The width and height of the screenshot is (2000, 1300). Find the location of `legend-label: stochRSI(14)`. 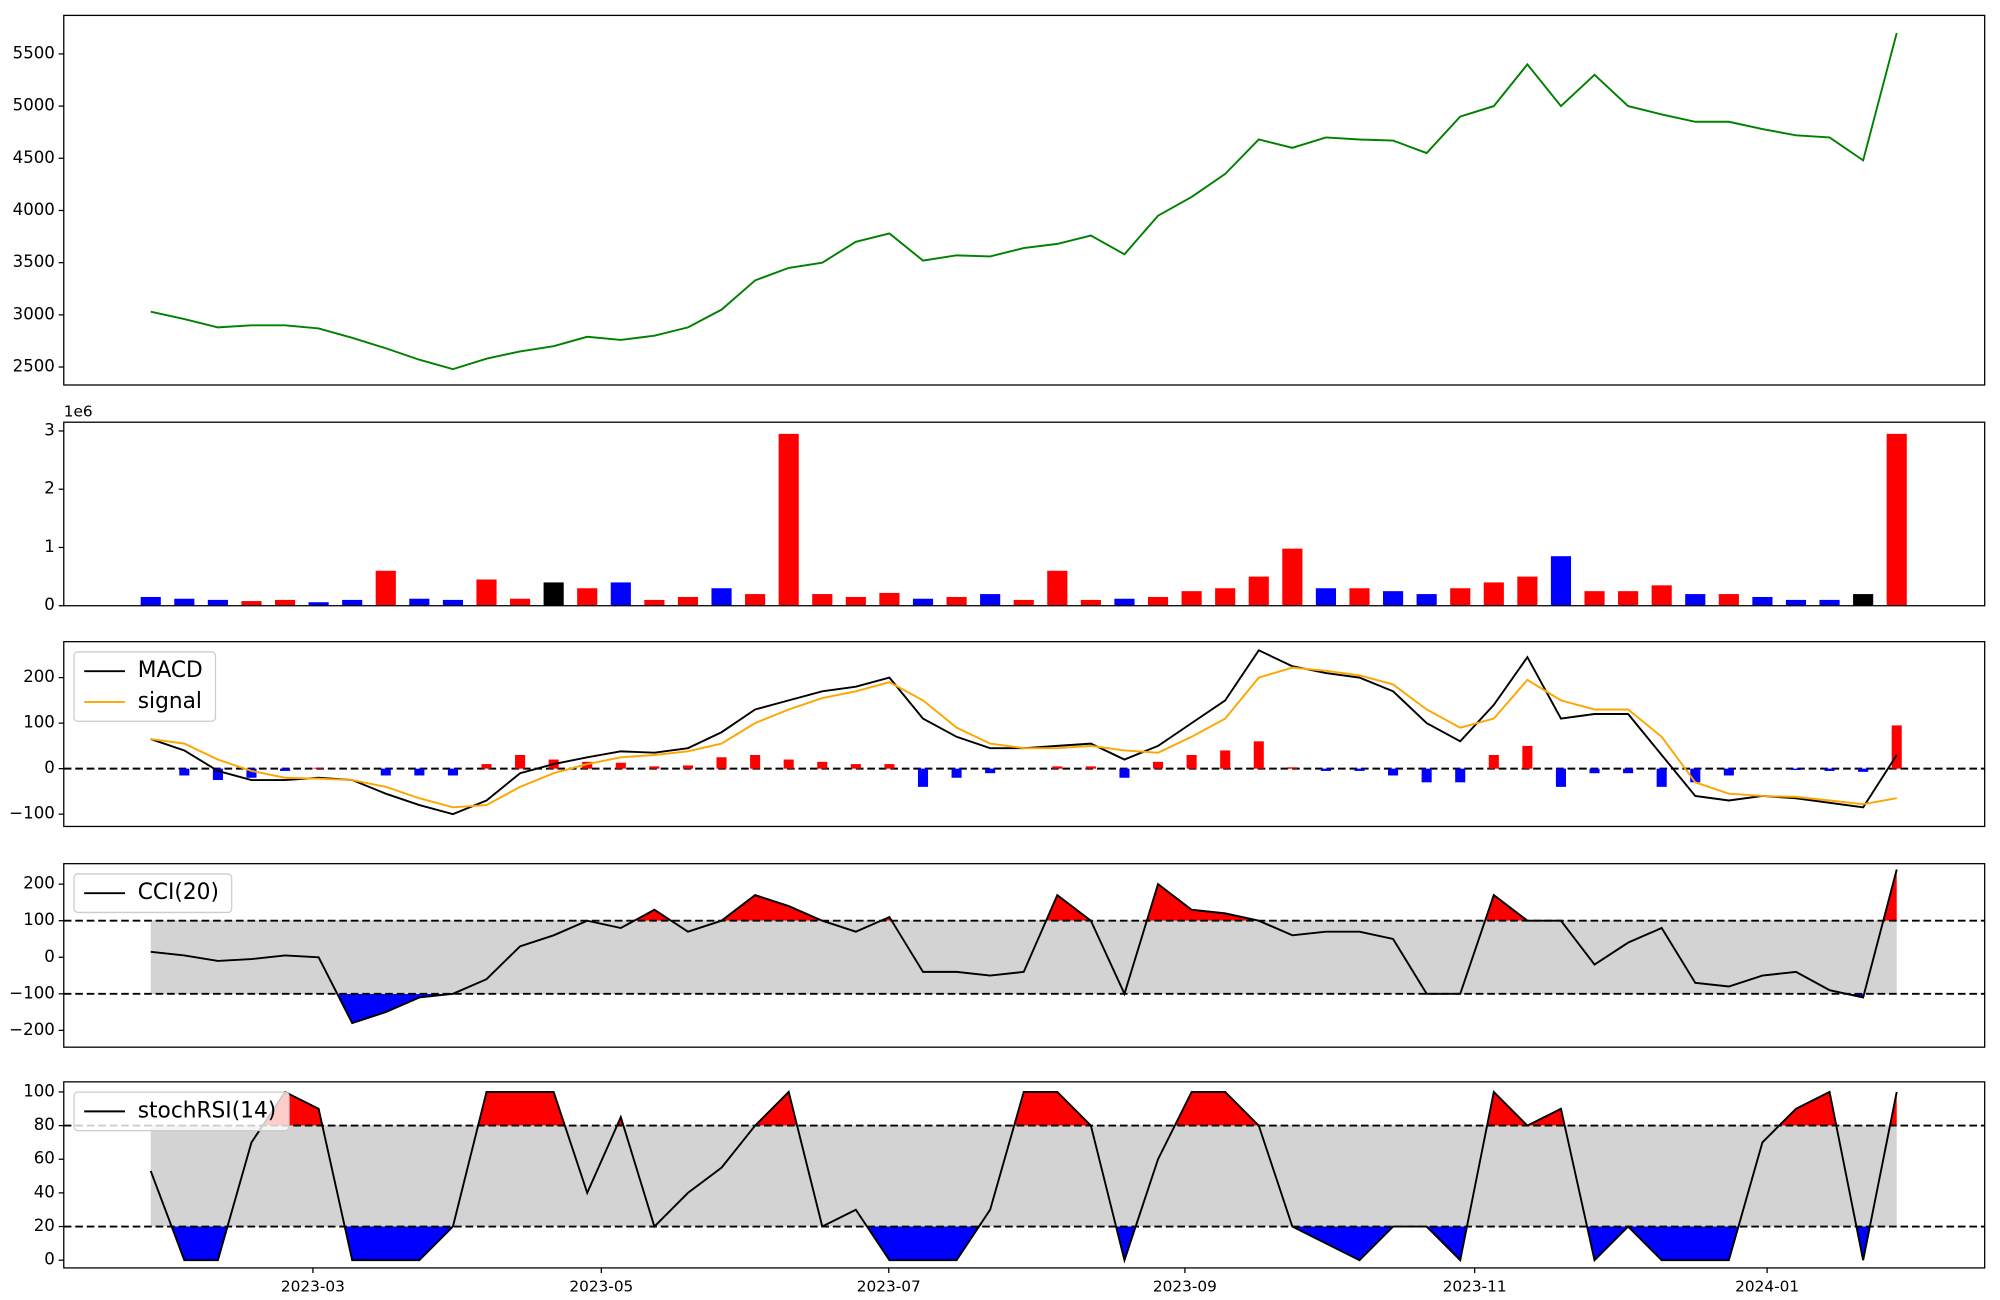

legend-label: stochRSI(14) is located at coordinates (207, 1110).